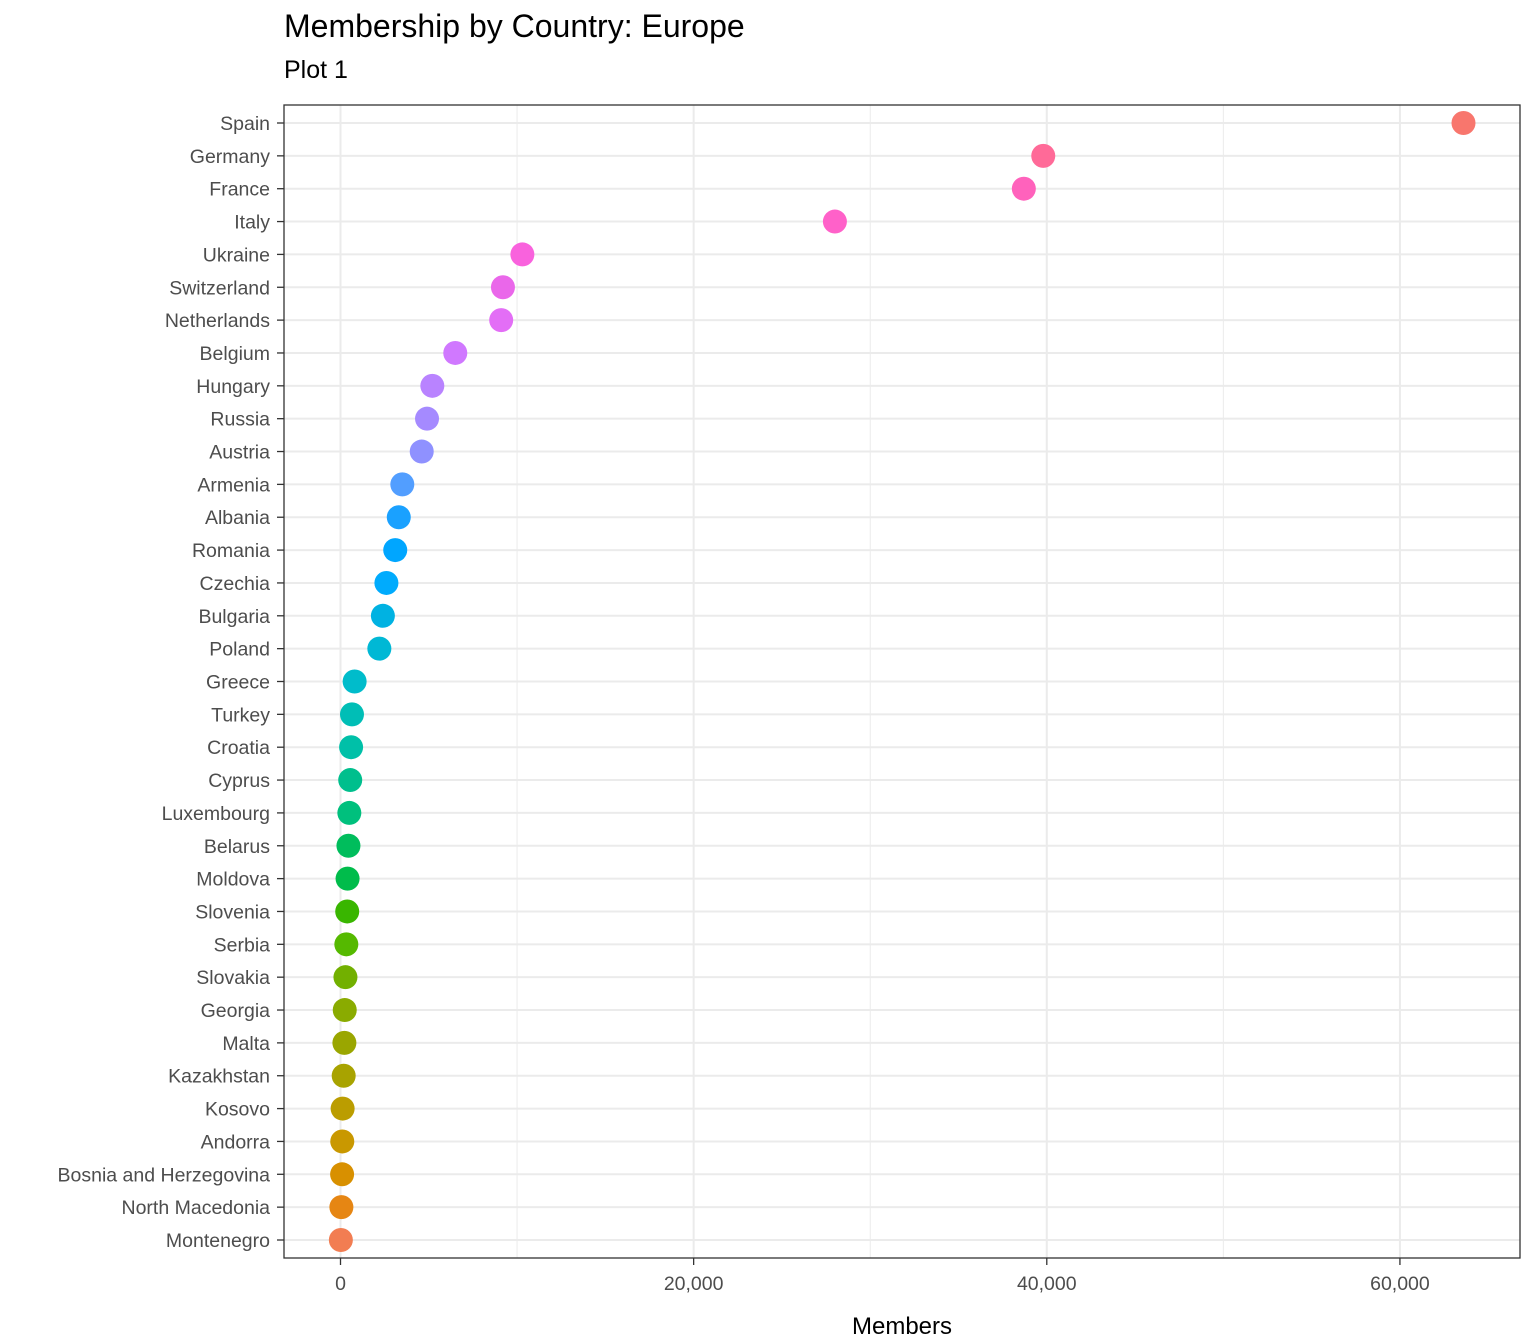  I want to click on y-tick-label: Montenegro, so click(218, 1241).